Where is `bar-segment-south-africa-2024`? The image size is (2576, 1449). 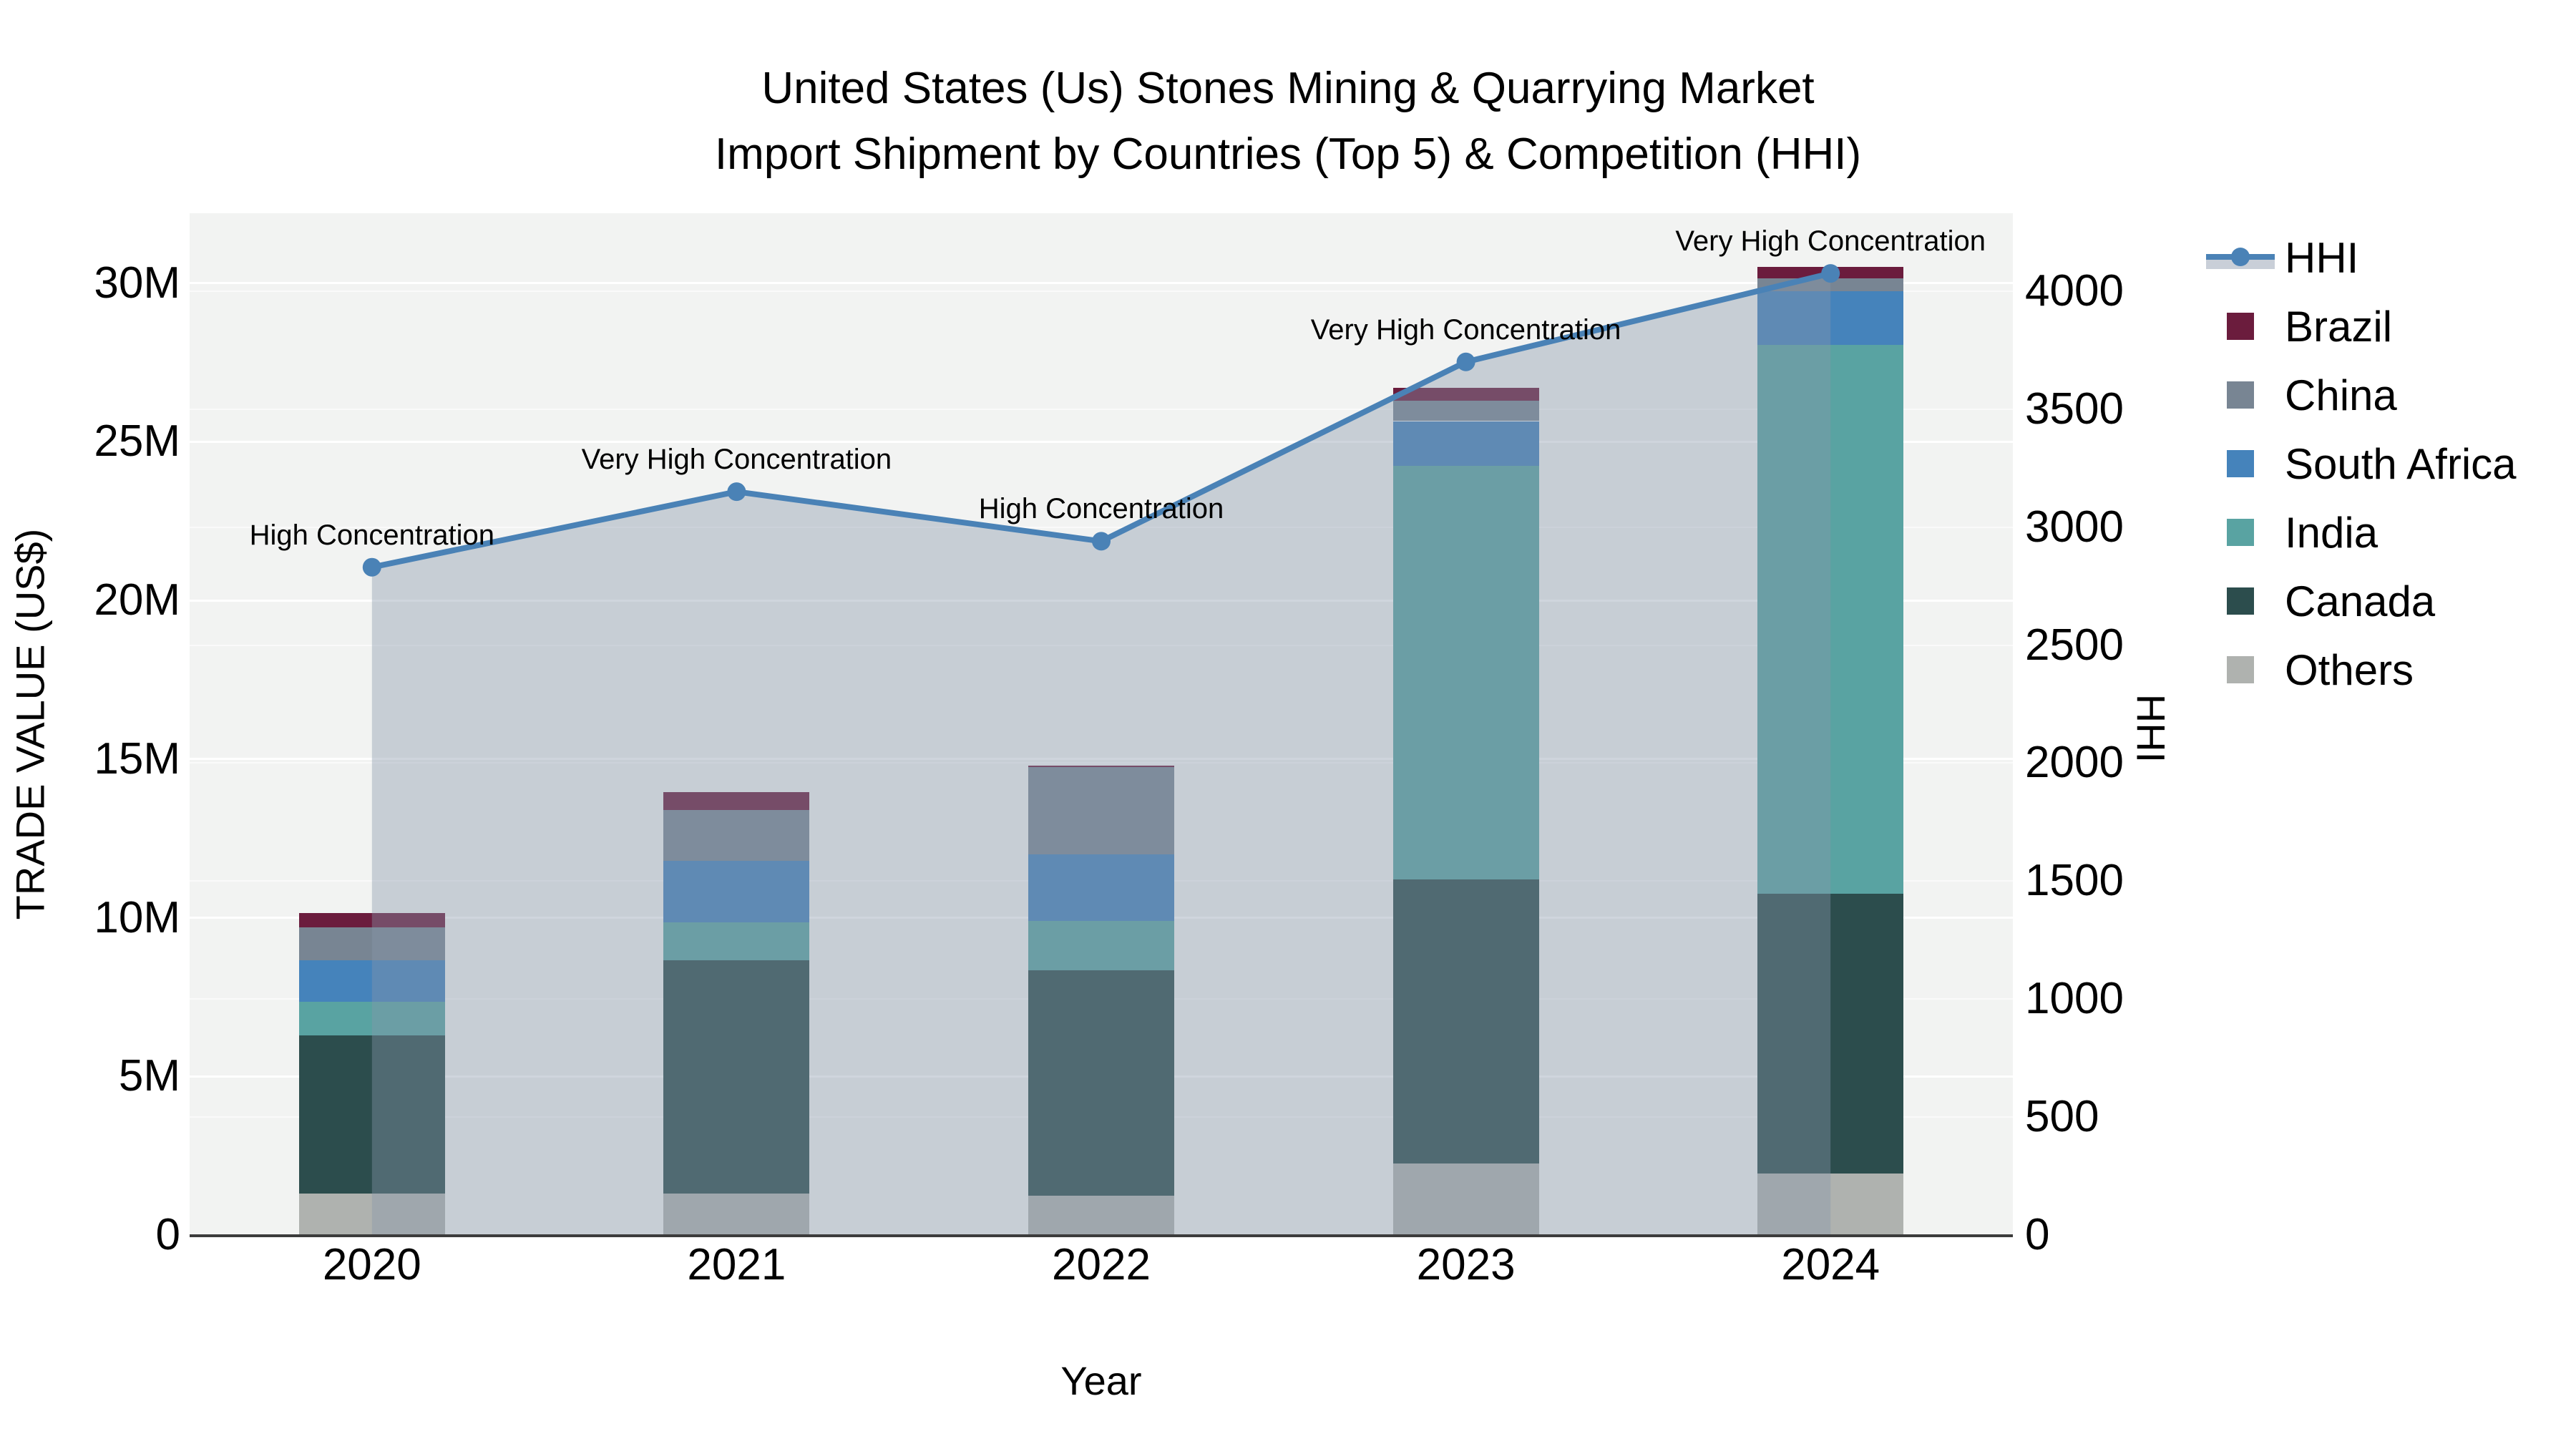 bar-segment-south-africa-2024 is located at coordinates (1830, 318).